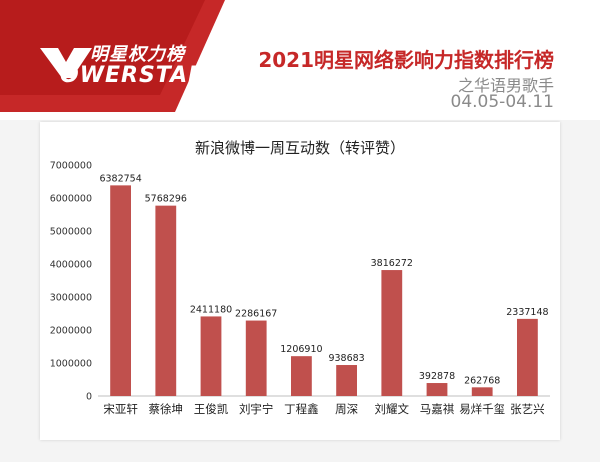 The height and width of the screenshot is (462, 600). What do you see at coordinates (482, 380) in the screenshot?
I see `data-label: 262768` at bounding box center [482, 380].